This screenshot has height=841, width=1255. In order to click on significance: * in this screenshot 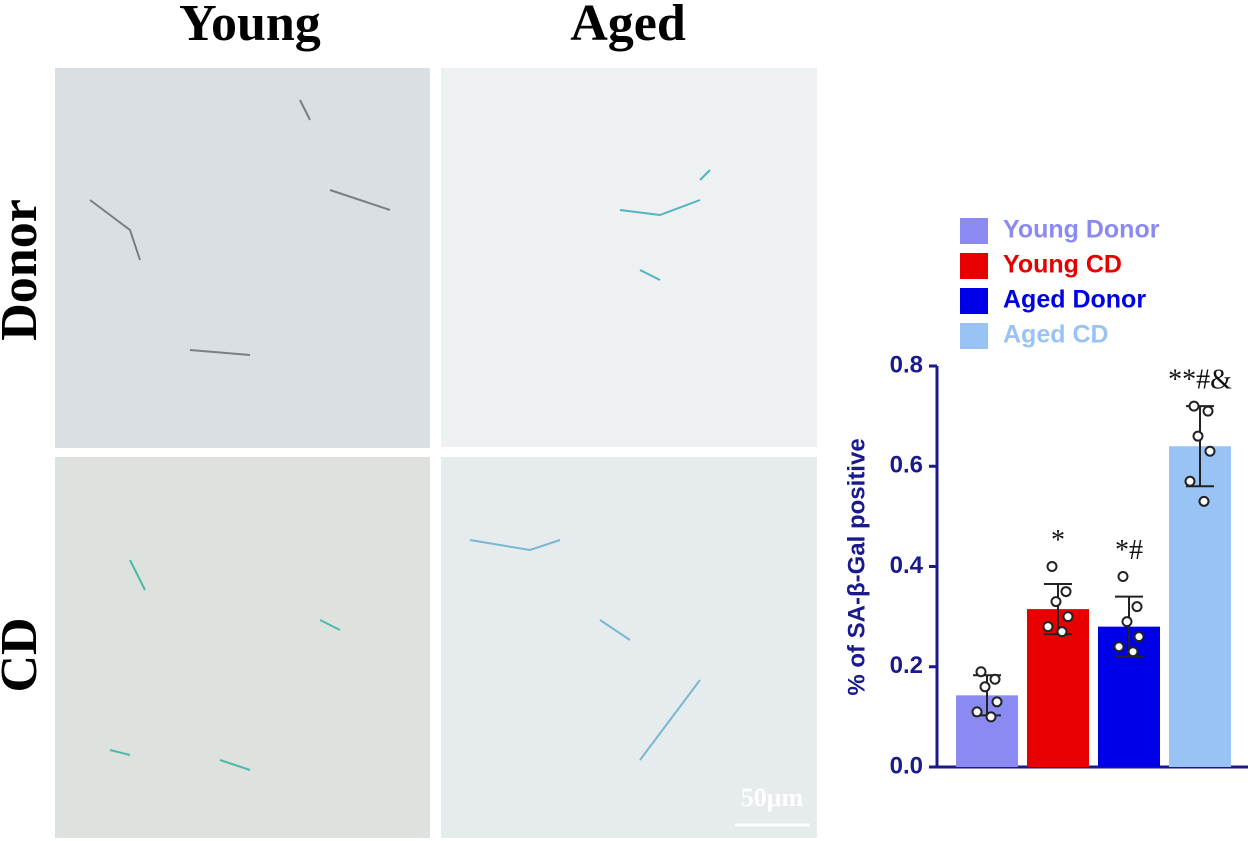, I will do `click(1058, 540)`.